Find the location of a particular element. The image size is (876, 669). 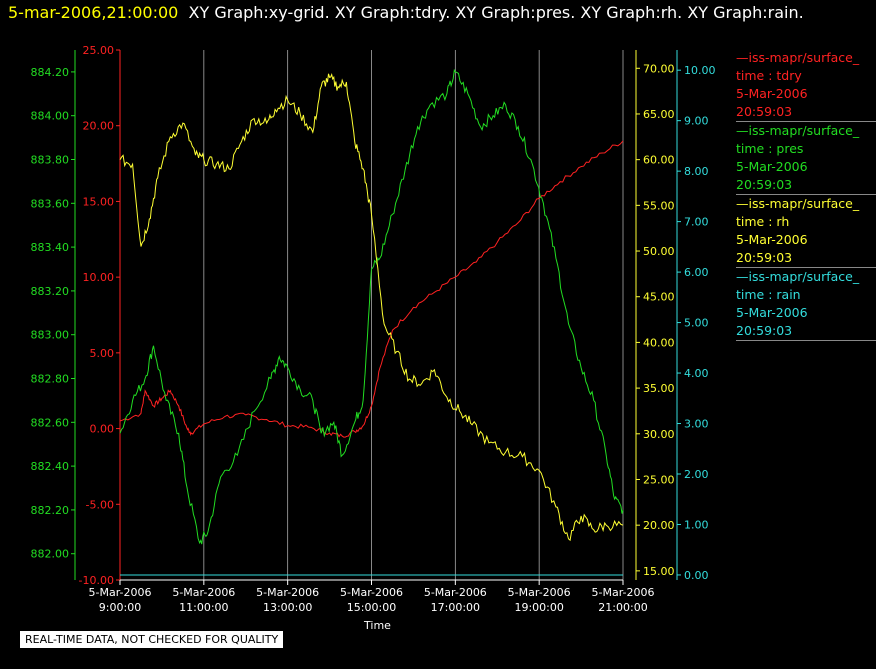

pres-tick-label: 882.20 is located at coordinates (50, 510).